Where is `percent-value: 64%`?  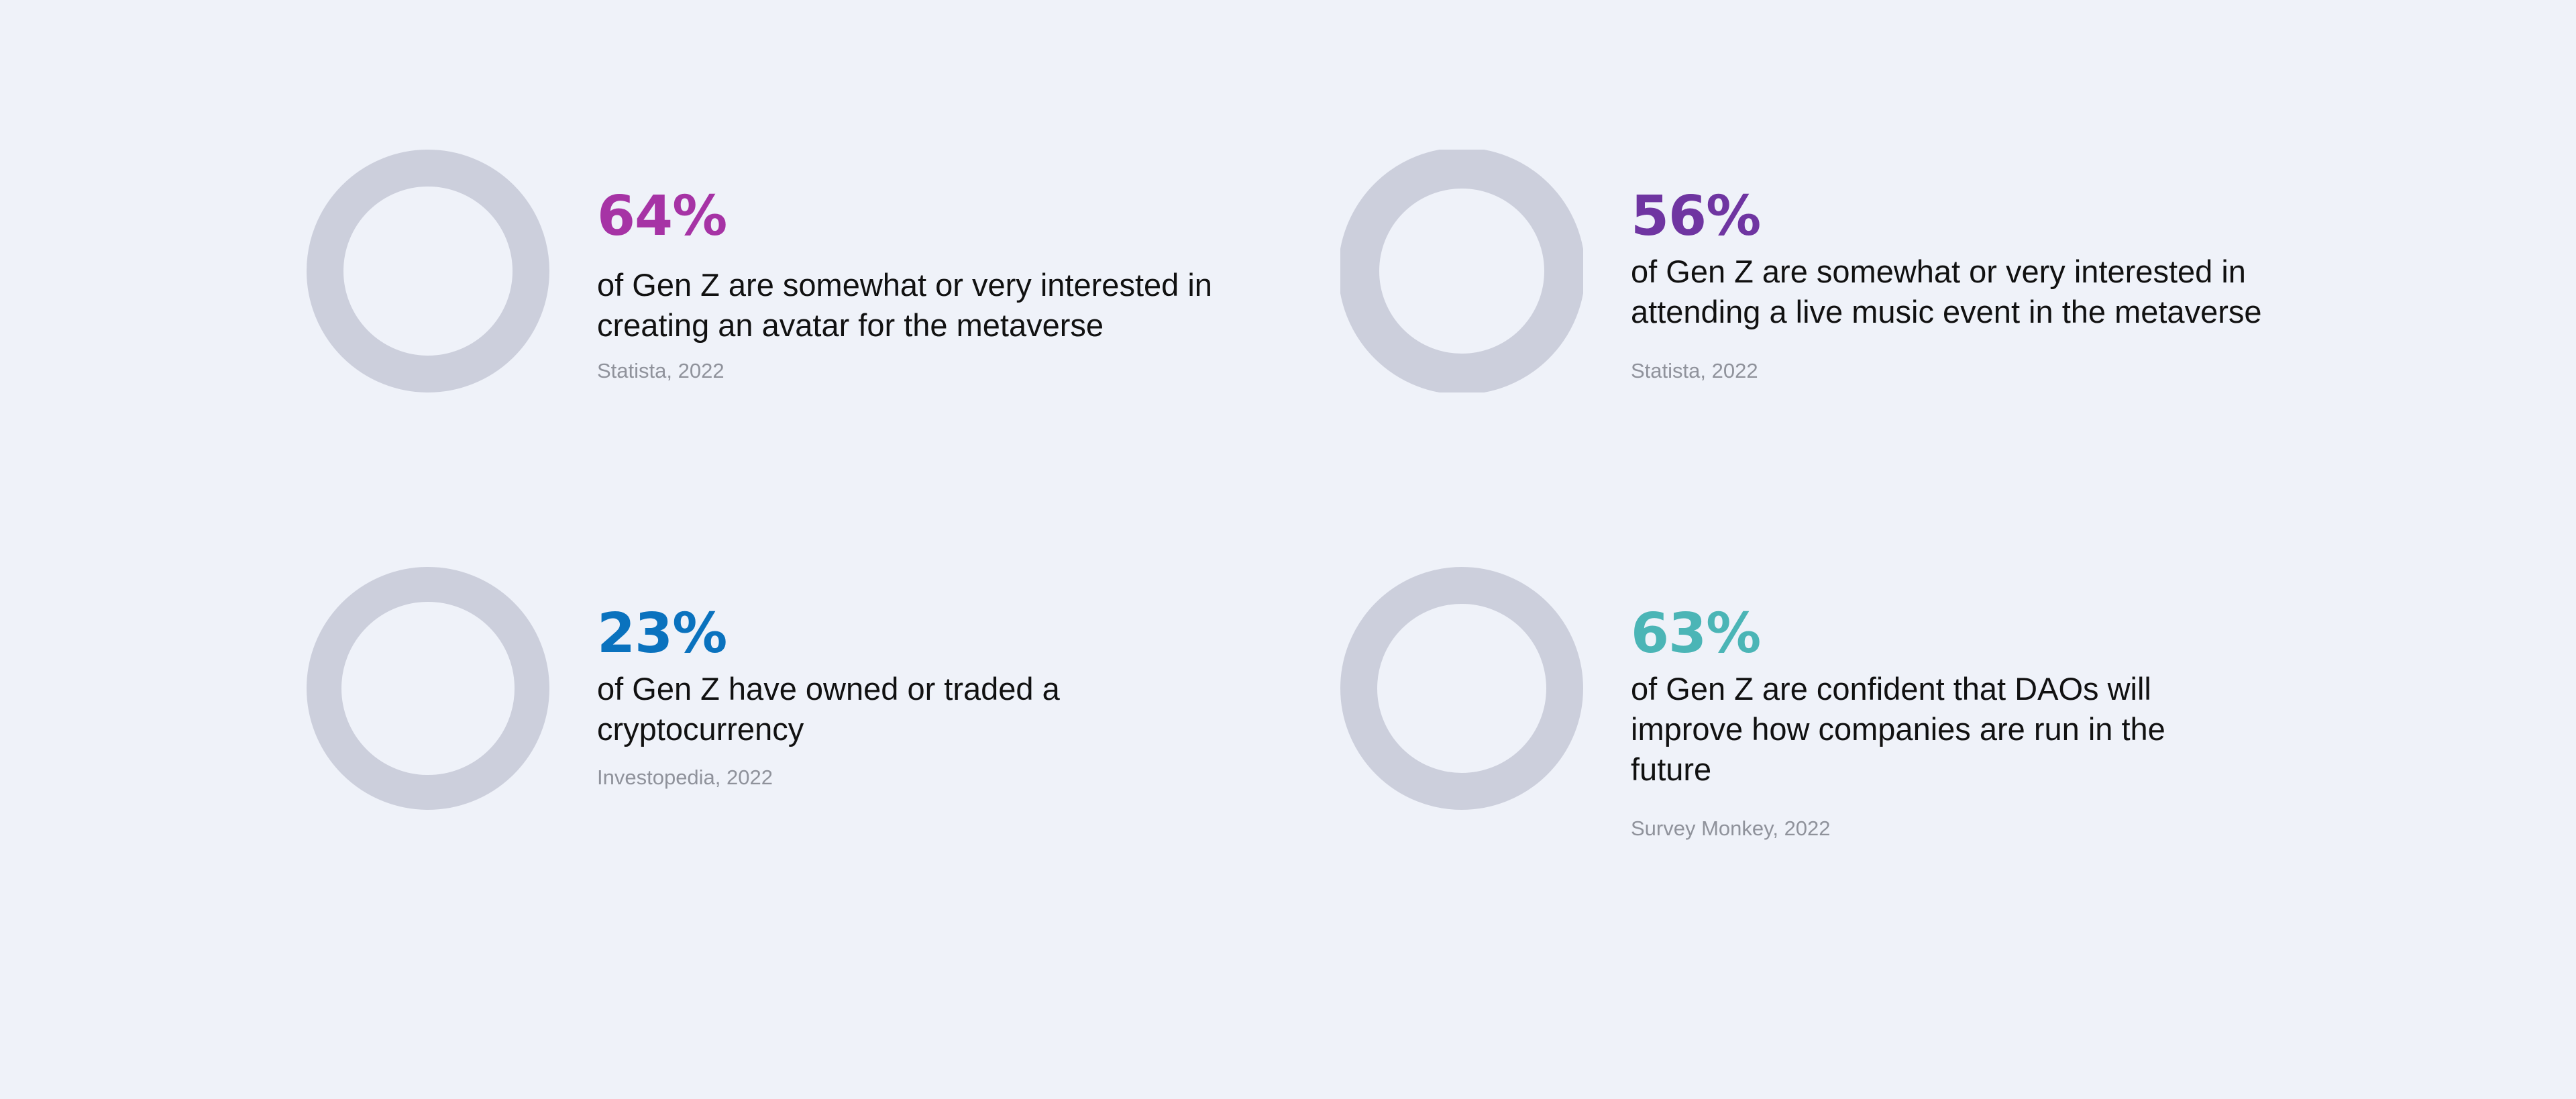 percent-value: 64% is located at coordinates (662, 216).